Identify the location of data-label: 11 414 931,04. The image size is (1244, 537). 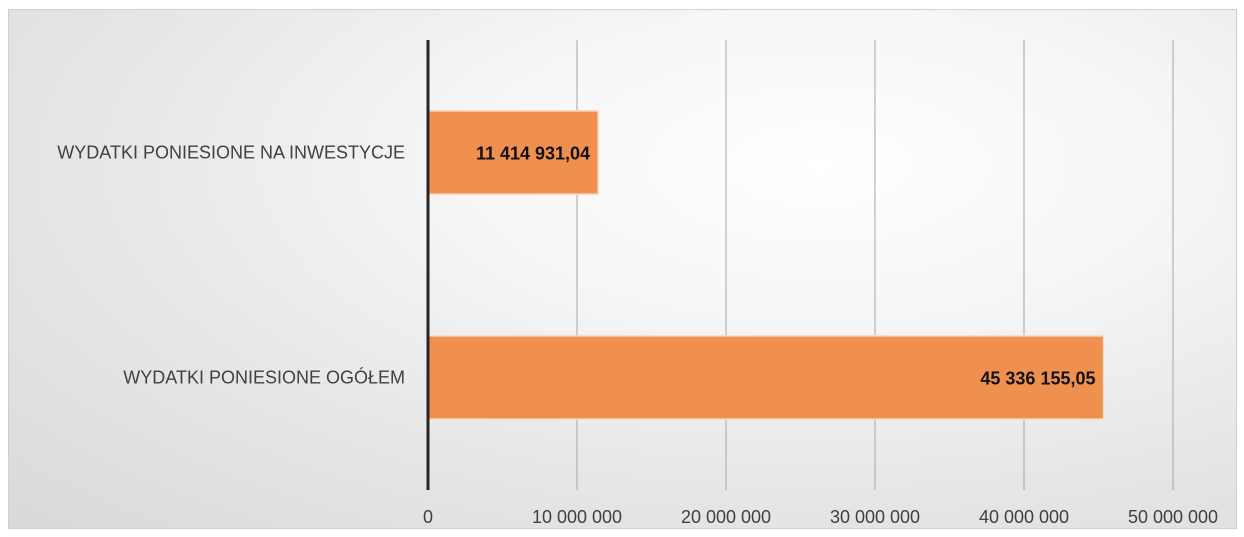
(533, 154).